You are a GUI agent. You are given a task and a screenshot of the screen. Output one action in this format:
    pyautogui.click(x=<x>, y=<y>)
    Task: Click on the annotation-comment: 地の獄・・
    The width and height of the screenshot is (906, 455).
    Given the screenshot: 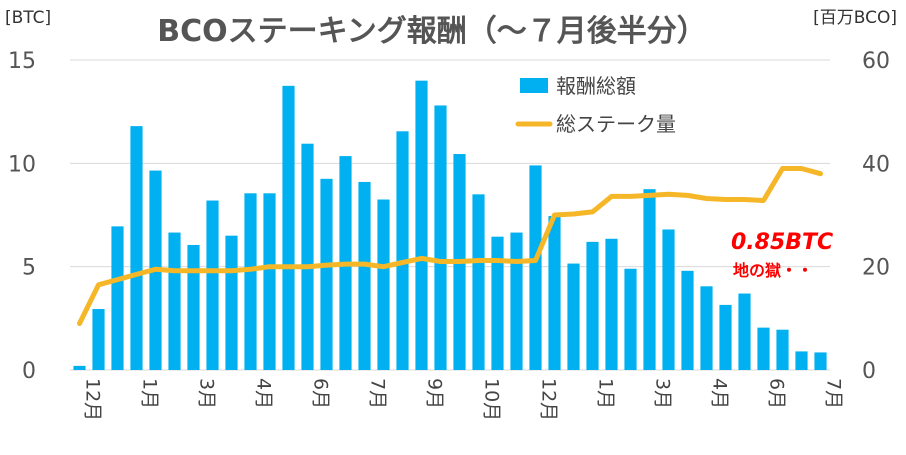 What is the action you would take?
    pyautogui.click(x=773, y=270)
    